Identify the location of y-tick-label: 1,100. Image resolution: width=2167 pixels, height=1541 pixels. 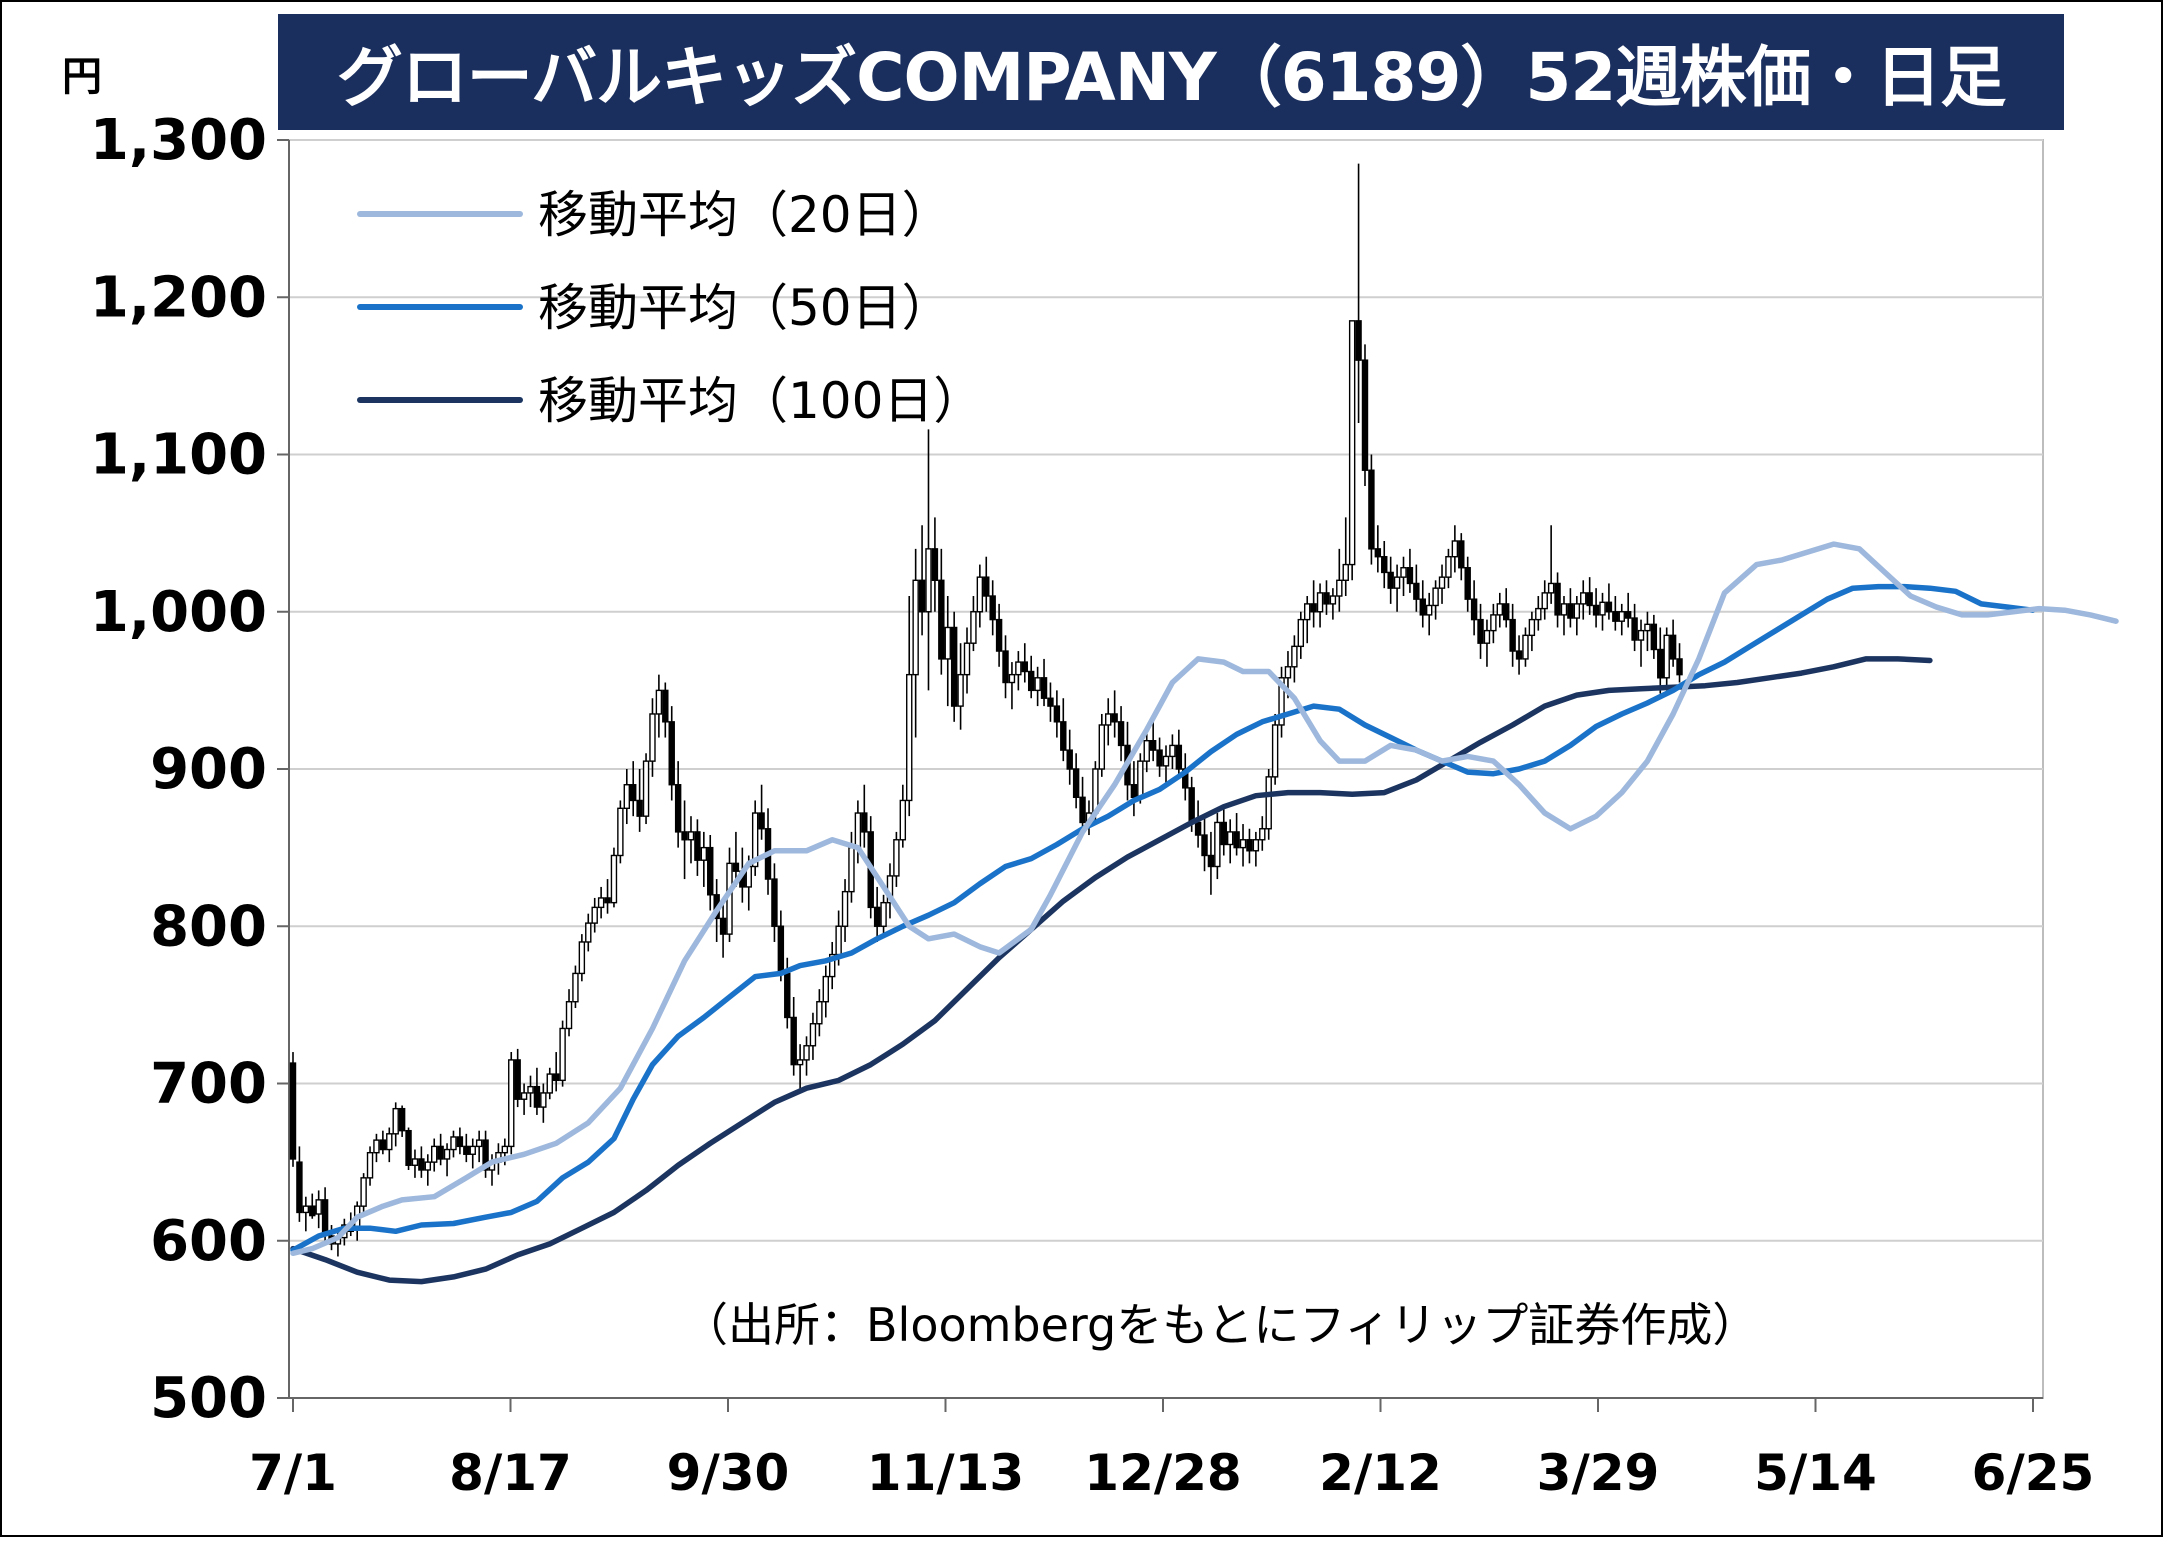
(178, 455).